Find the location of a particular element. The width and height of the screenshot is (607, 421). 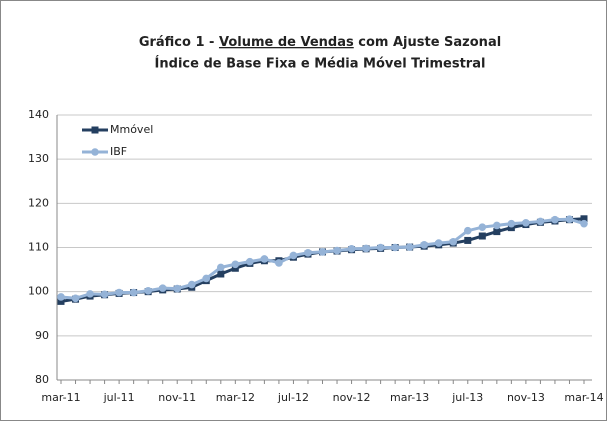

y-tick-label: 110 is located at coordinates (38, 247).